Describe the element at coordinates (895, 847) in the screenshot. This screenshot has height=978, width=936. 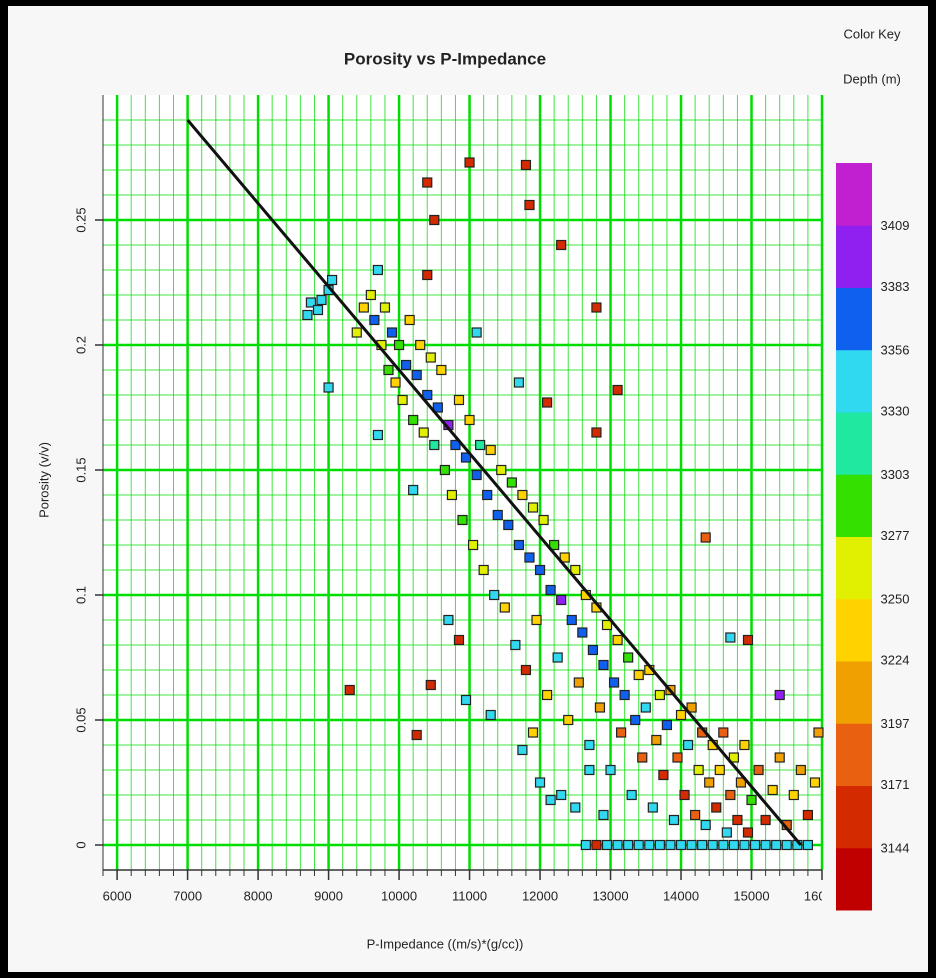
I see `colorbar-tick-label: 3144` at that location.